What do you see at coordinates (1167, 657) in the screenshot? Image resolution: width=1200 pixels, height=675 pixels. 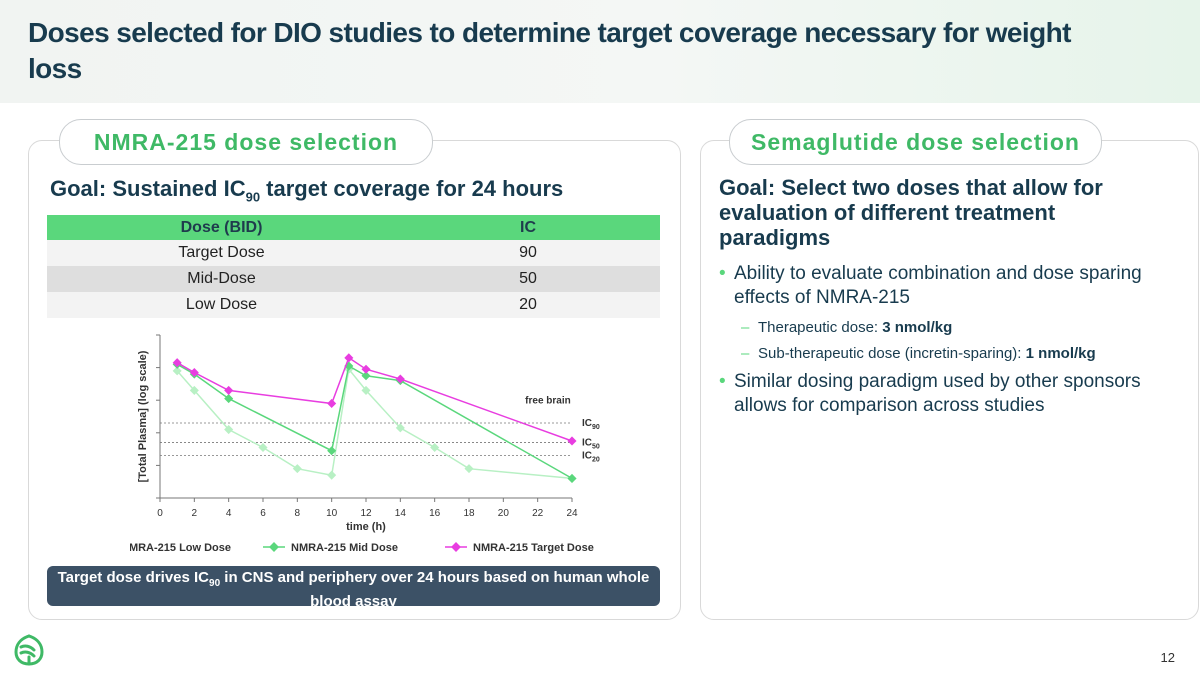 I see `page-number: 12` at bounding box center [1167, 657].